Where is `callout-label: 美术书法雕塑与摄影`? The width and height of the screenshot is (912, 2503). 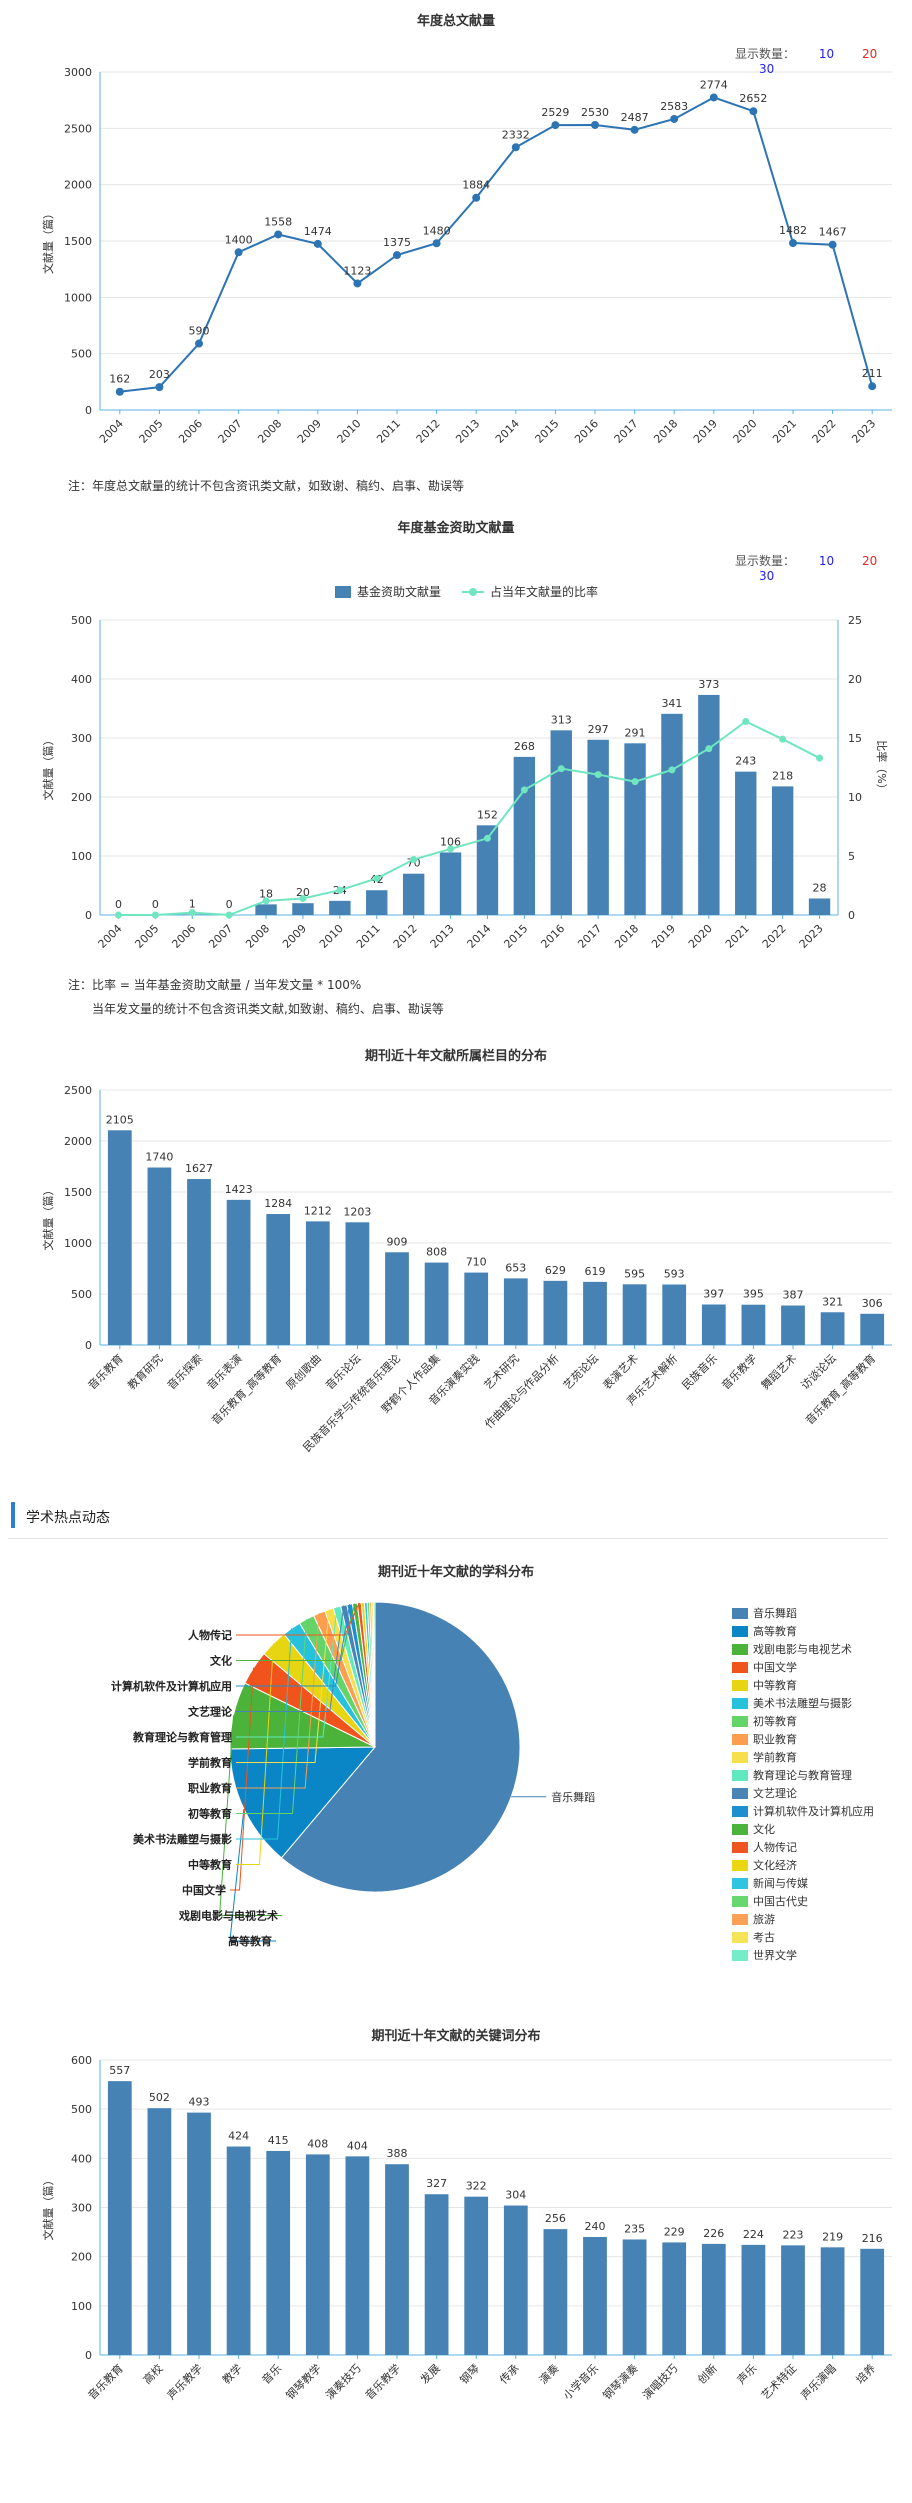
callout-label: 美术书法雕塑与摄影 is located at coordinates (182, 1839).